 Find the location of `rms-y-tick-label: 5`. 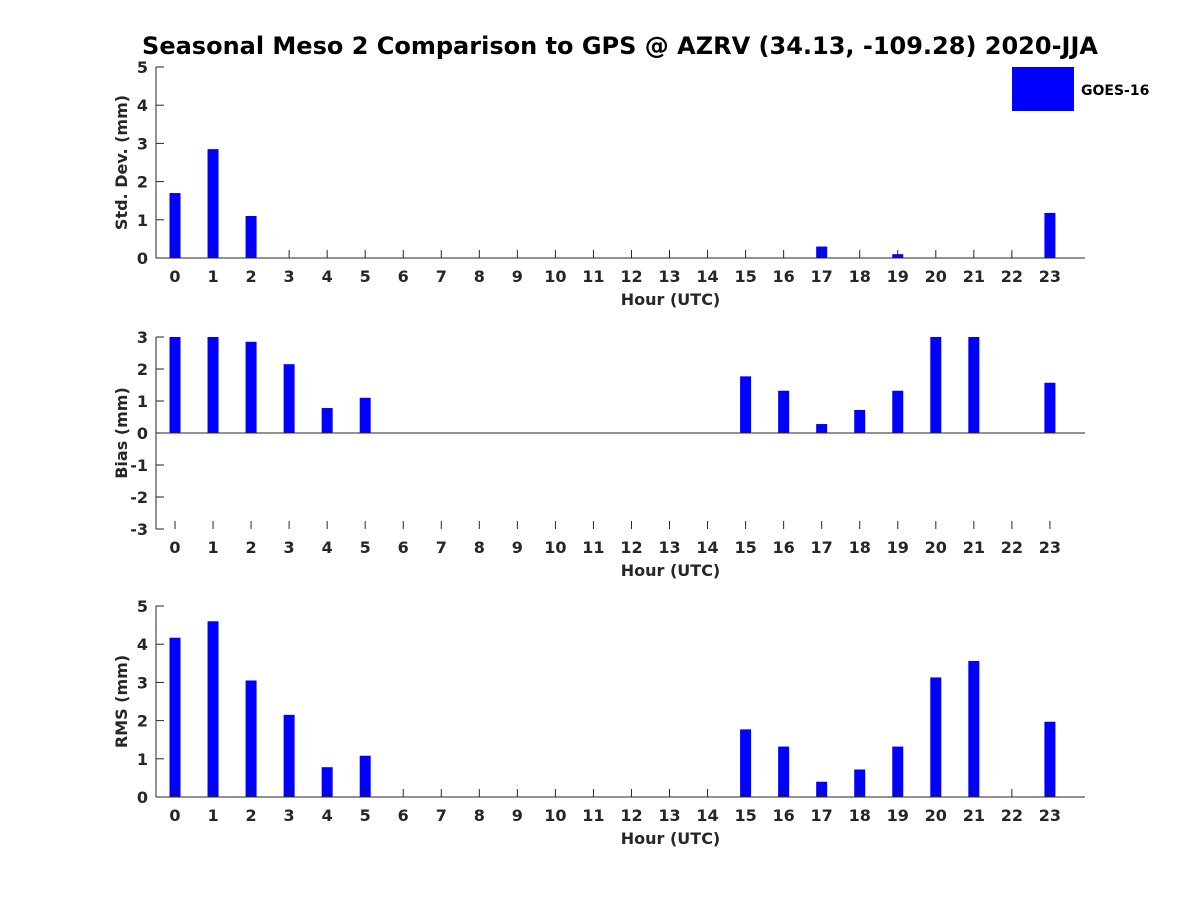

rms-y-tick-label: 5 is located at coordinates (142, 606).